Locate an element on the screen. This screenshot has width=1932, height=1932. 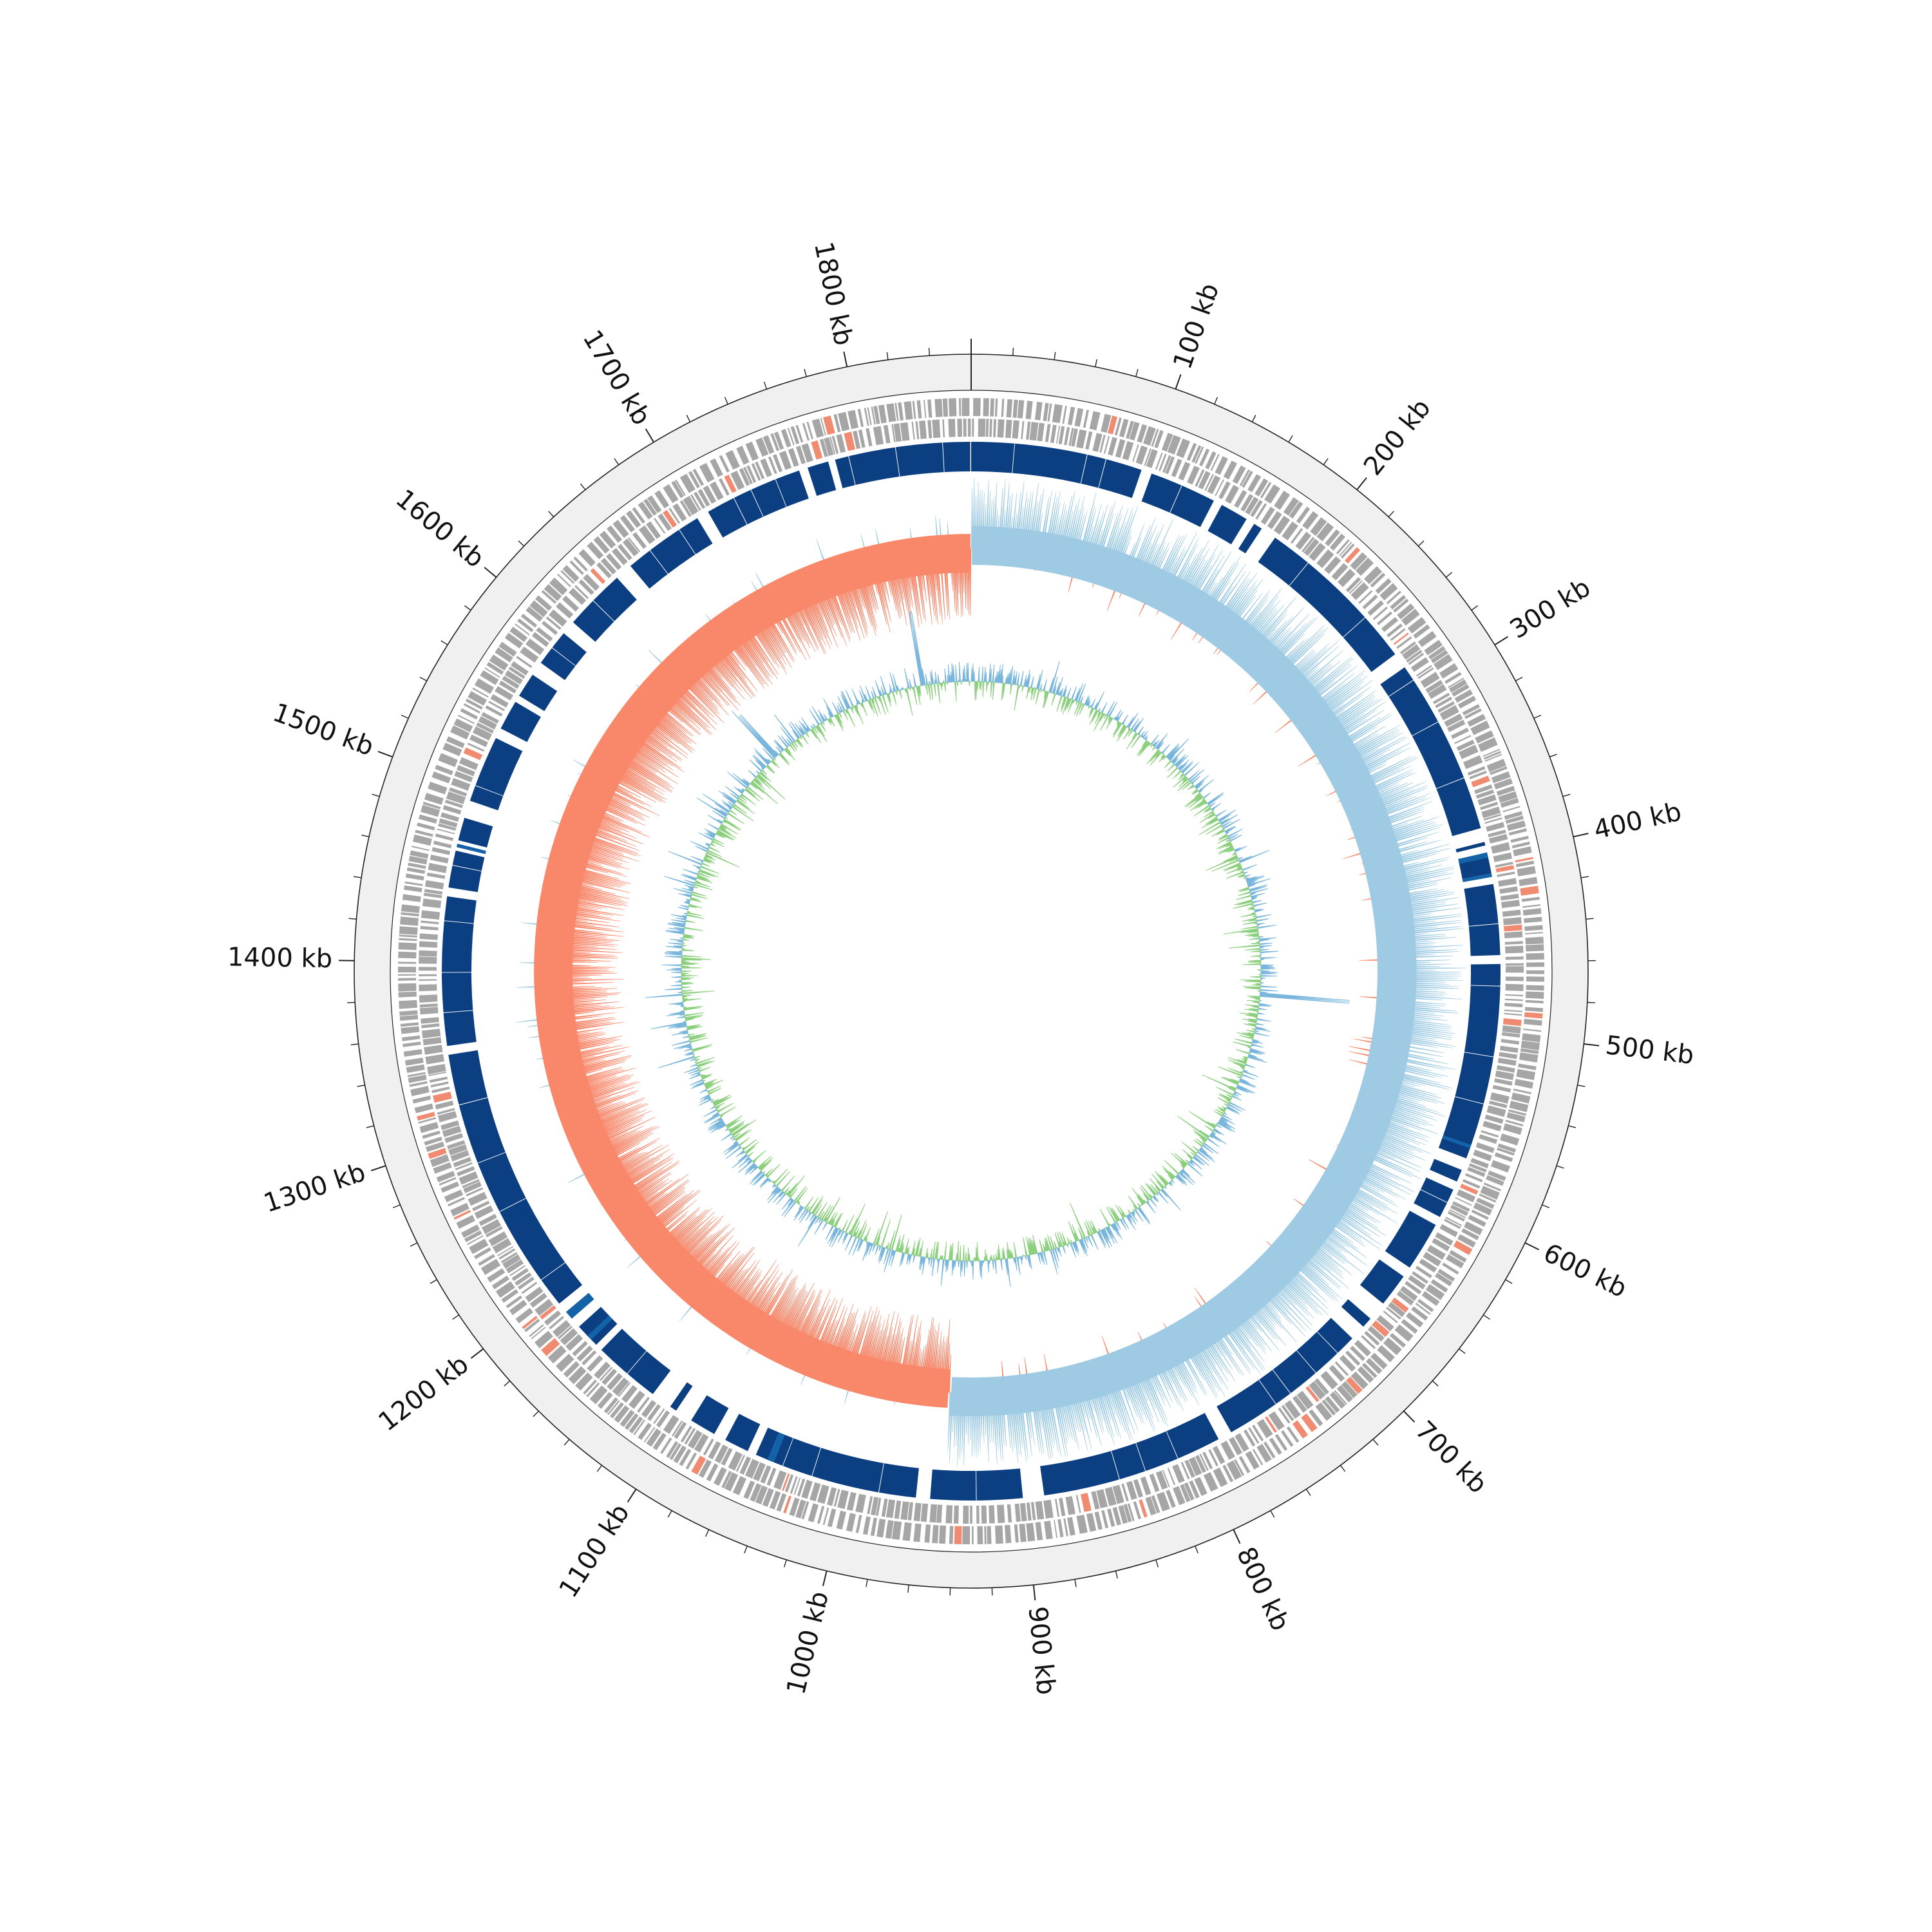
block-accent is located at coordinates (776, 1448).